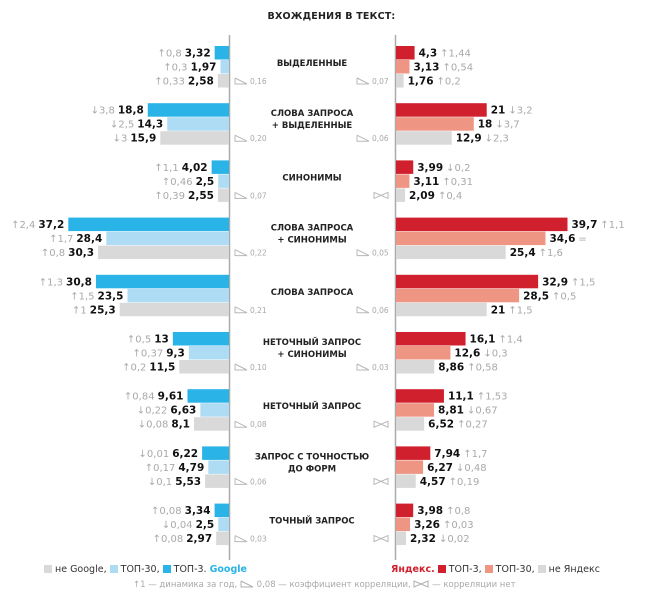 This screenshot has width=663, height=599. Describe the element at coordinates (175, 68) in the screenshot. I see `dynamics-label-google-top30: ↑0,3` at that location.